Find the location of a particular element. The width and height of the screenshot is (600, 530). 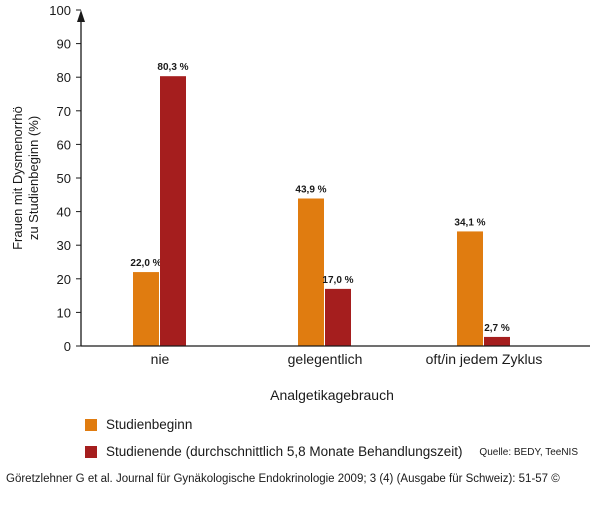

bar-value-label: 34,1 % is located at coordinates (469, 222).